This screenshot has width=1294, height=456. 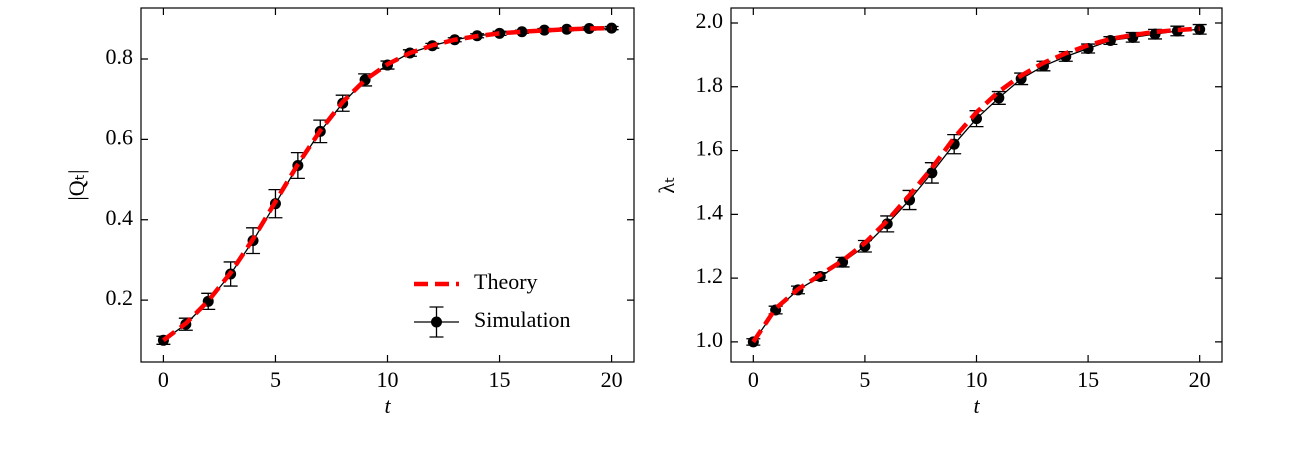 What do you see at coordinates (506, 281) in the screenshot?
I see `legend-label: Theory` at bounding box center [506, 281].